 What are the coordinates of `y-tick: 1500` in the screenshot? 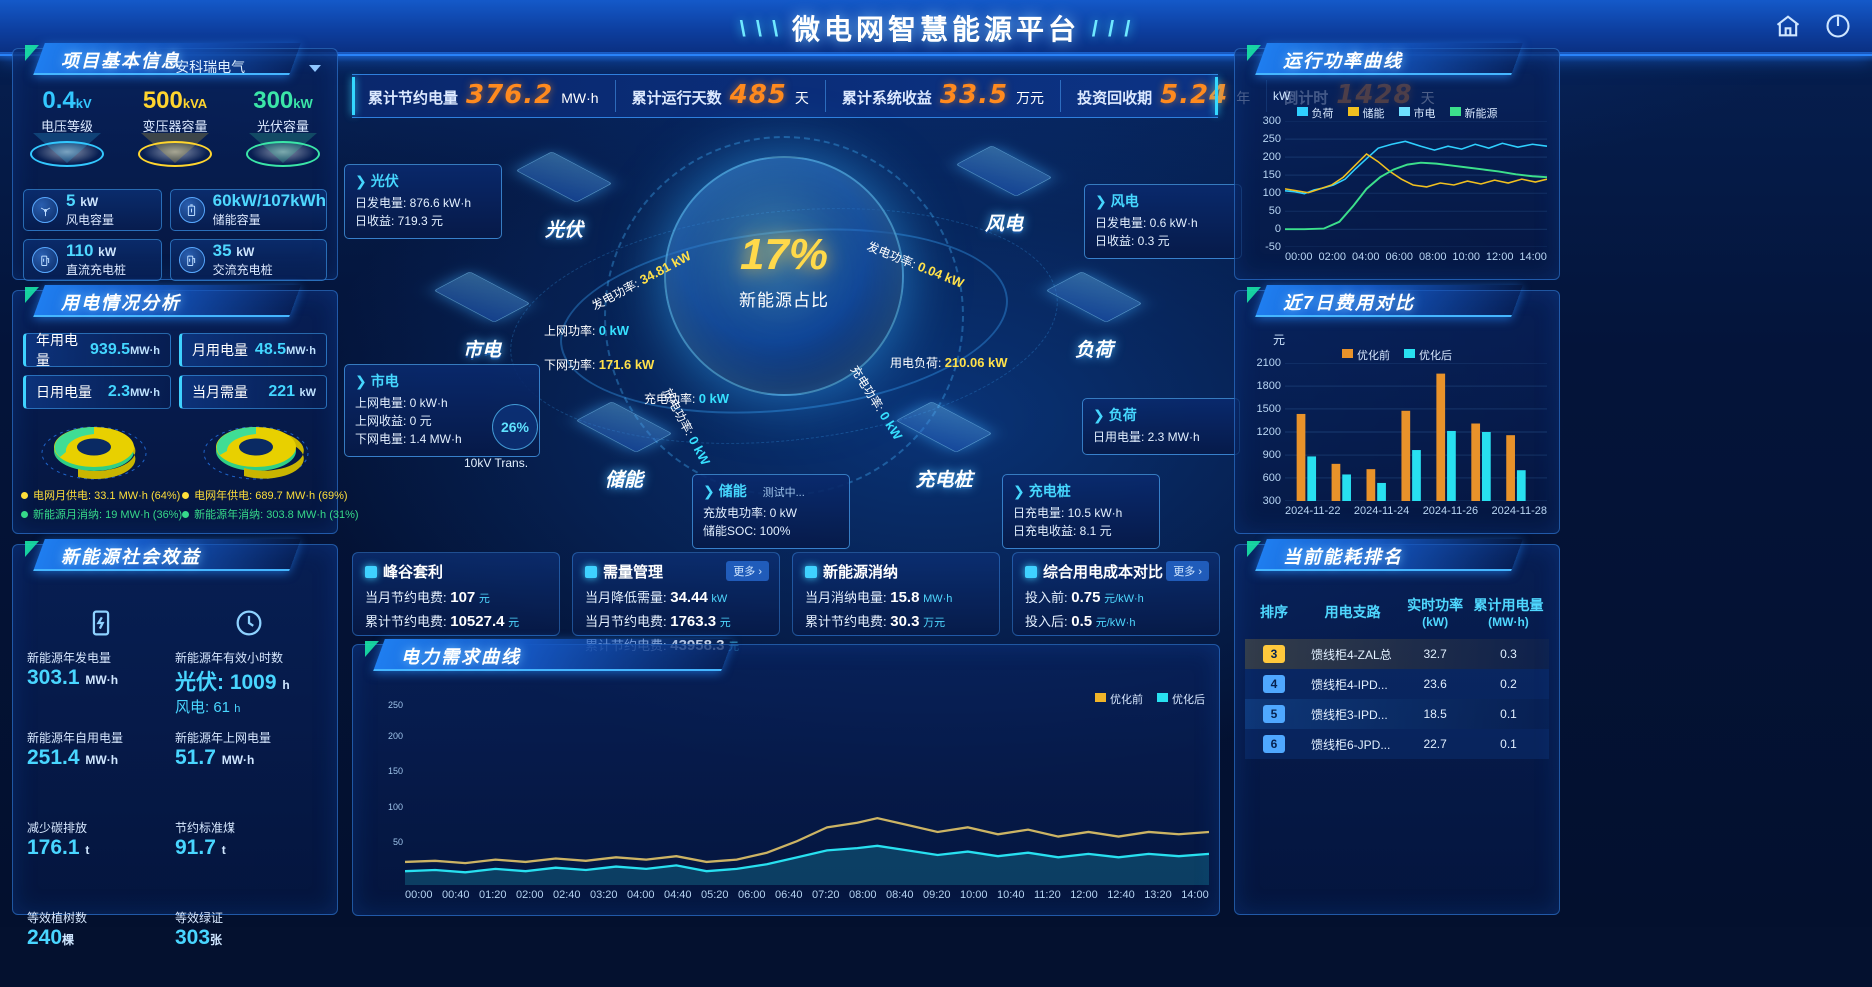 It's located at (1268, 408).